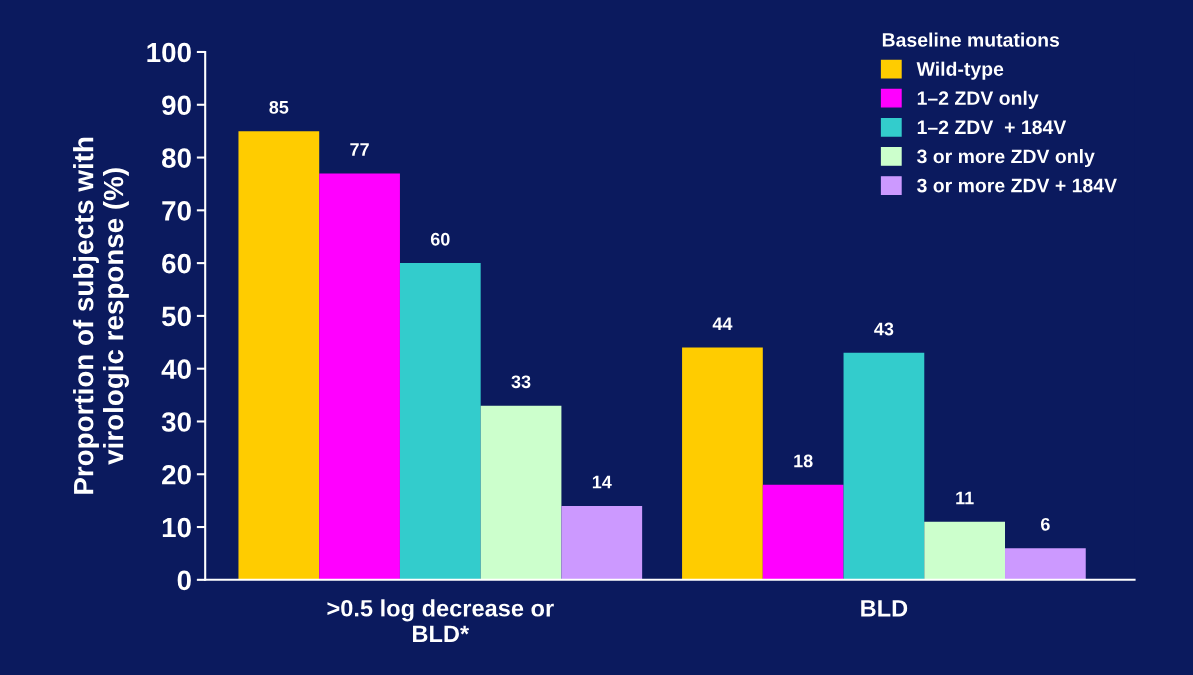 The width and height of the screenshot is (1193, 675). What do you see at coordinates (884, 329) in the screenshot?
I see `data-label: 43` at bounding box center [884, 329].